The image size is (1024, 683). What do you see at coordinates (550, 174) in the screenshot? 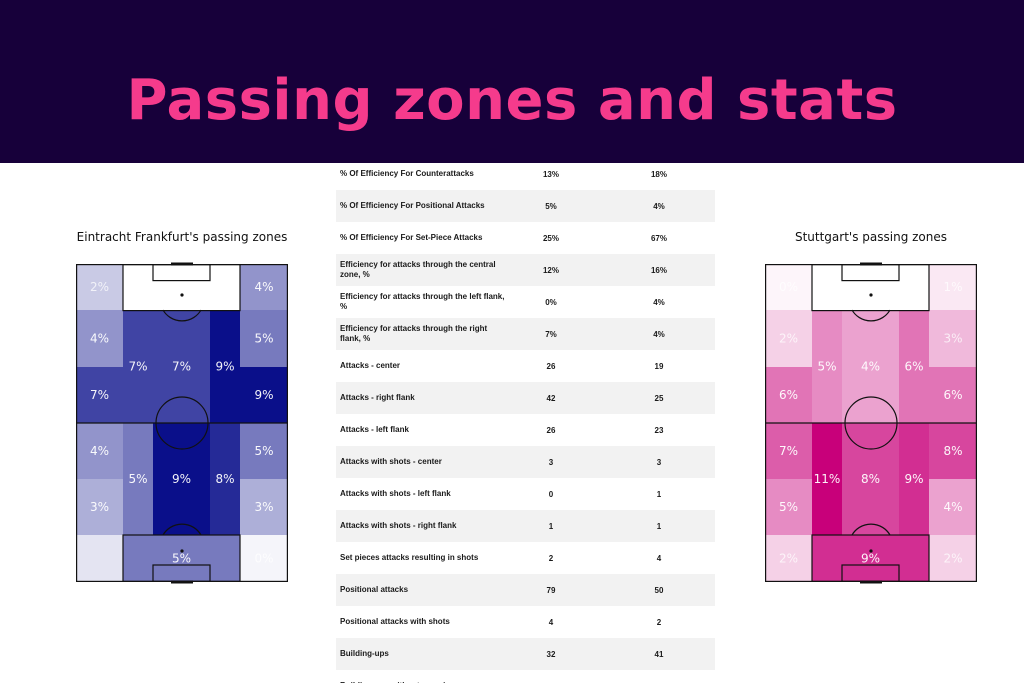
I see `frankfurt-value: 13%` at bounding box center [550, 174].